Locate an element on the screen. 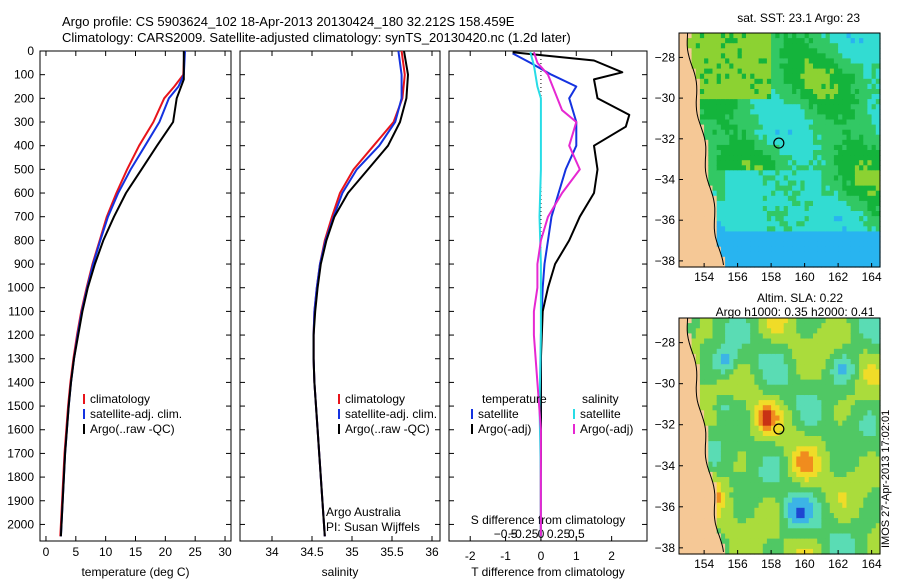  temp-ytick-label: 1000 is located at coordinates (20, 288).